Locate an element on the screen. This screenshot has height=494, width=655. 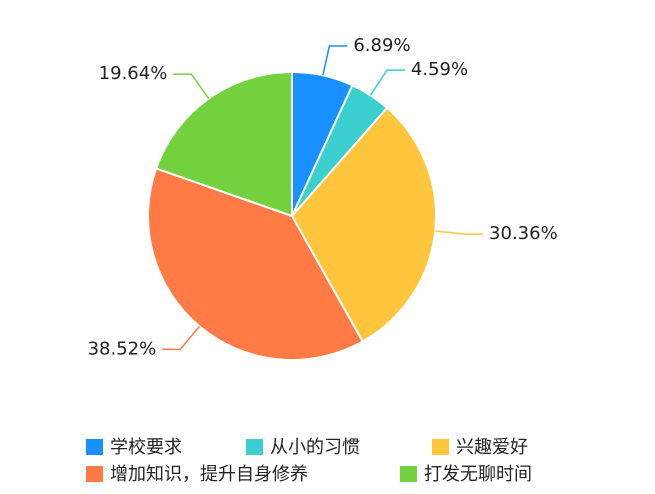
legend-label: 学校要求 is located at coordinates (146, 447).